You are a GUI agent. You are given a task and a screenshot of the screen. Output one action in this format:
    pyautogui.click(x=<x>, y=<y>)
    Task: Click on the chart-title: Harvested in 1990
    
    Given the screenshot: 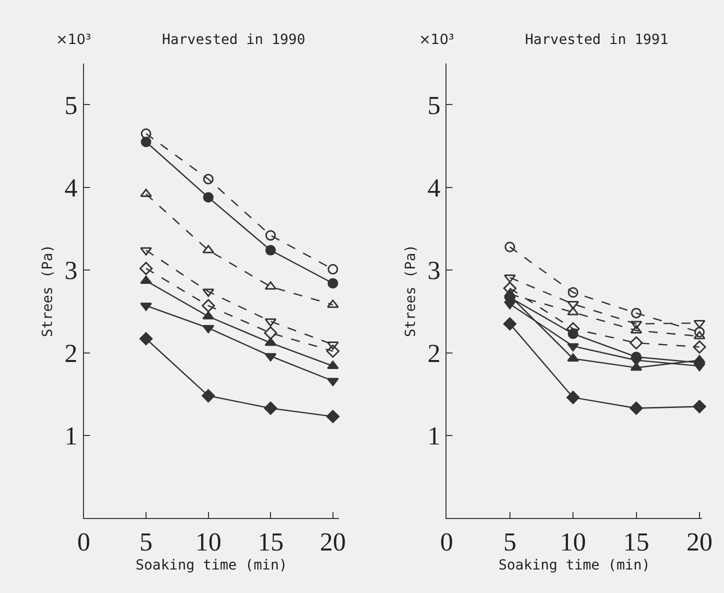 What is the action you would take?
    pyautogui.click(x=234, y=40)
    